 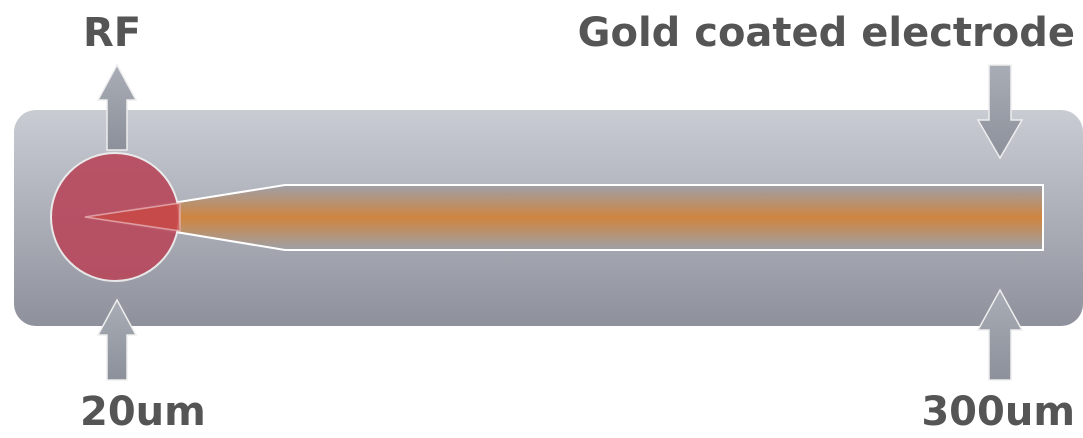 I want to click on electrode-label: Gold coated electrode, so click(x=826, y=33).